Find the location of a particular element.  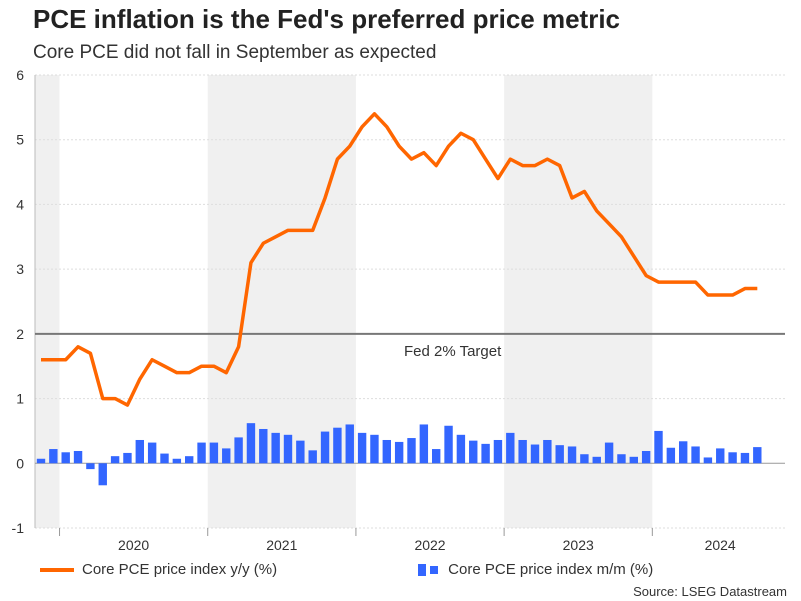

y-tick-label: 4 is located at coordinates (20, 204).